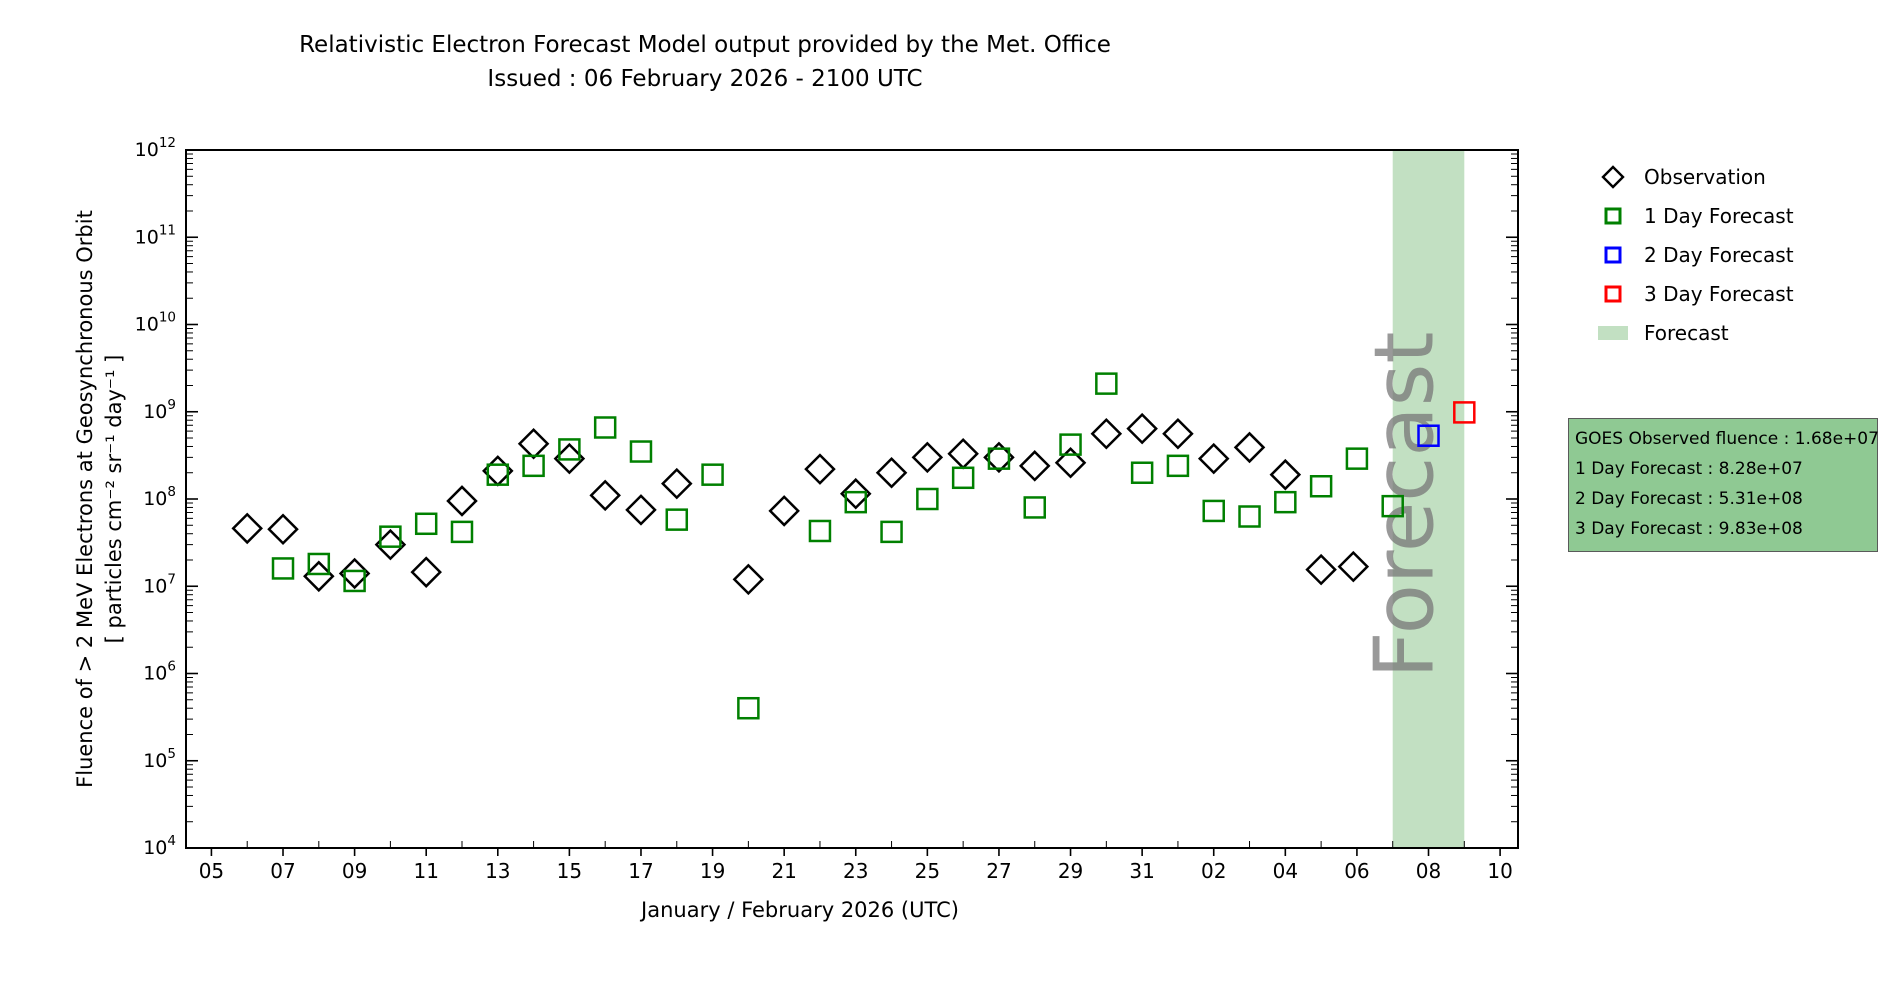  What do you see at coordinates (1705, 176) in the screenshot?
I see `legend-label: Observation` at bounding box center [1705, 176].